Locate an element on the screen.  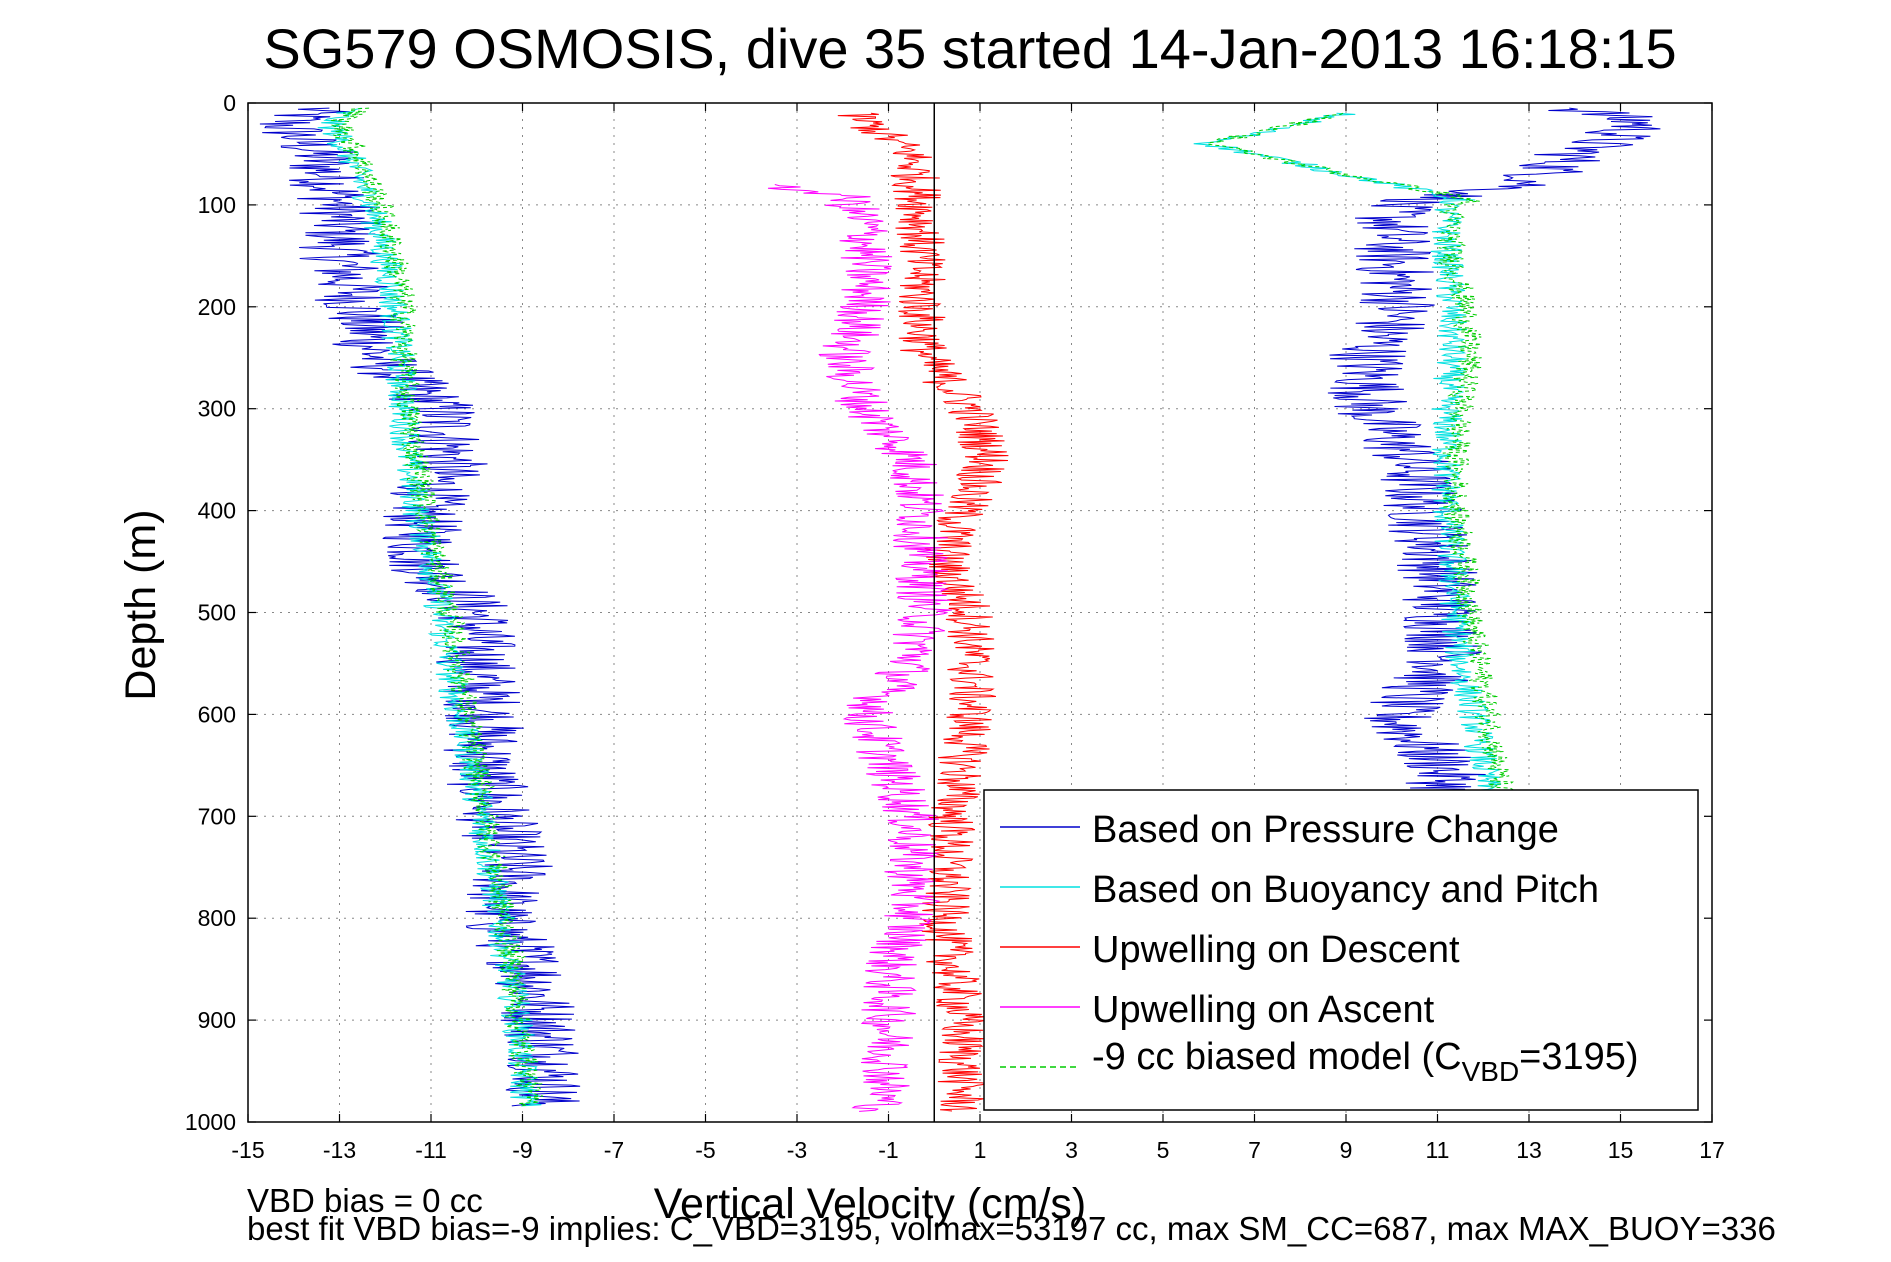
y-tick-label: 400 is located at coordinates (217, 511).